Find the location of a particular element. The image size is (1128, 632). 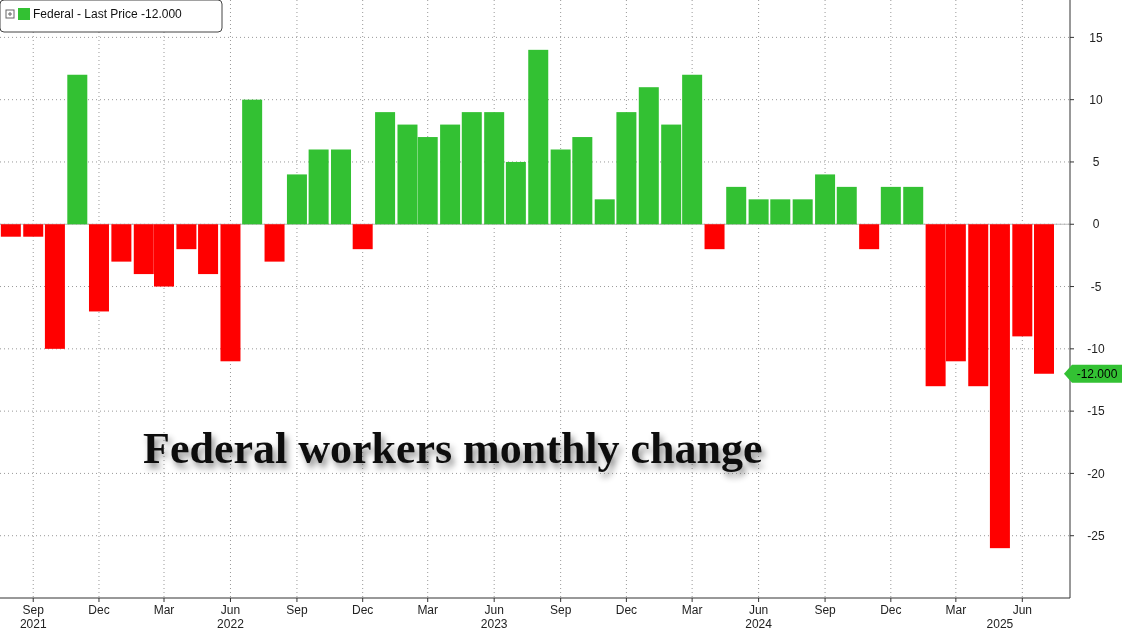

x2-tick-label: 2025 is located at coordinates (1000, 624).